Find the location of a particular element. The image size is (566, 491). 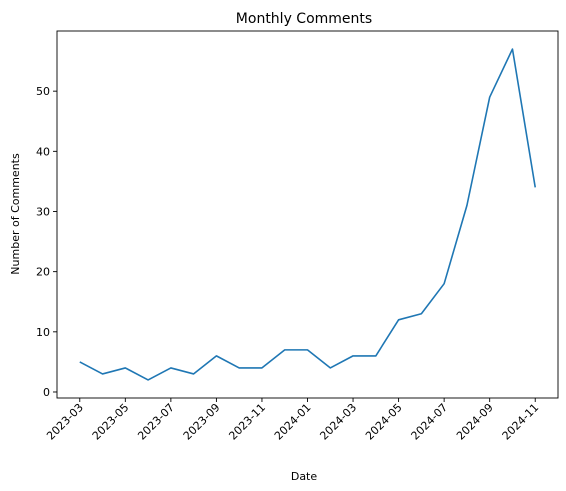

x-tick-label: 2023-07 is located at coordinates (156, 422).